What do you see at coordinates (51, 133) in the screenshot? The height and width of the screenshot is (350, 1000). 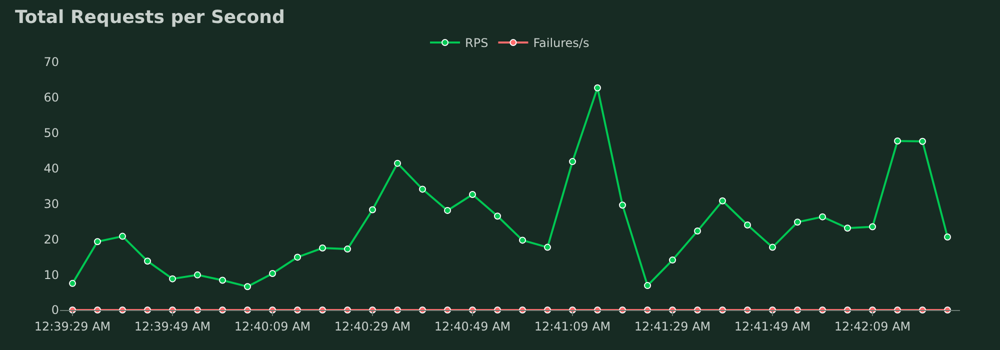 I see `y-tick-label: 50` at bounding box center [51, 133].